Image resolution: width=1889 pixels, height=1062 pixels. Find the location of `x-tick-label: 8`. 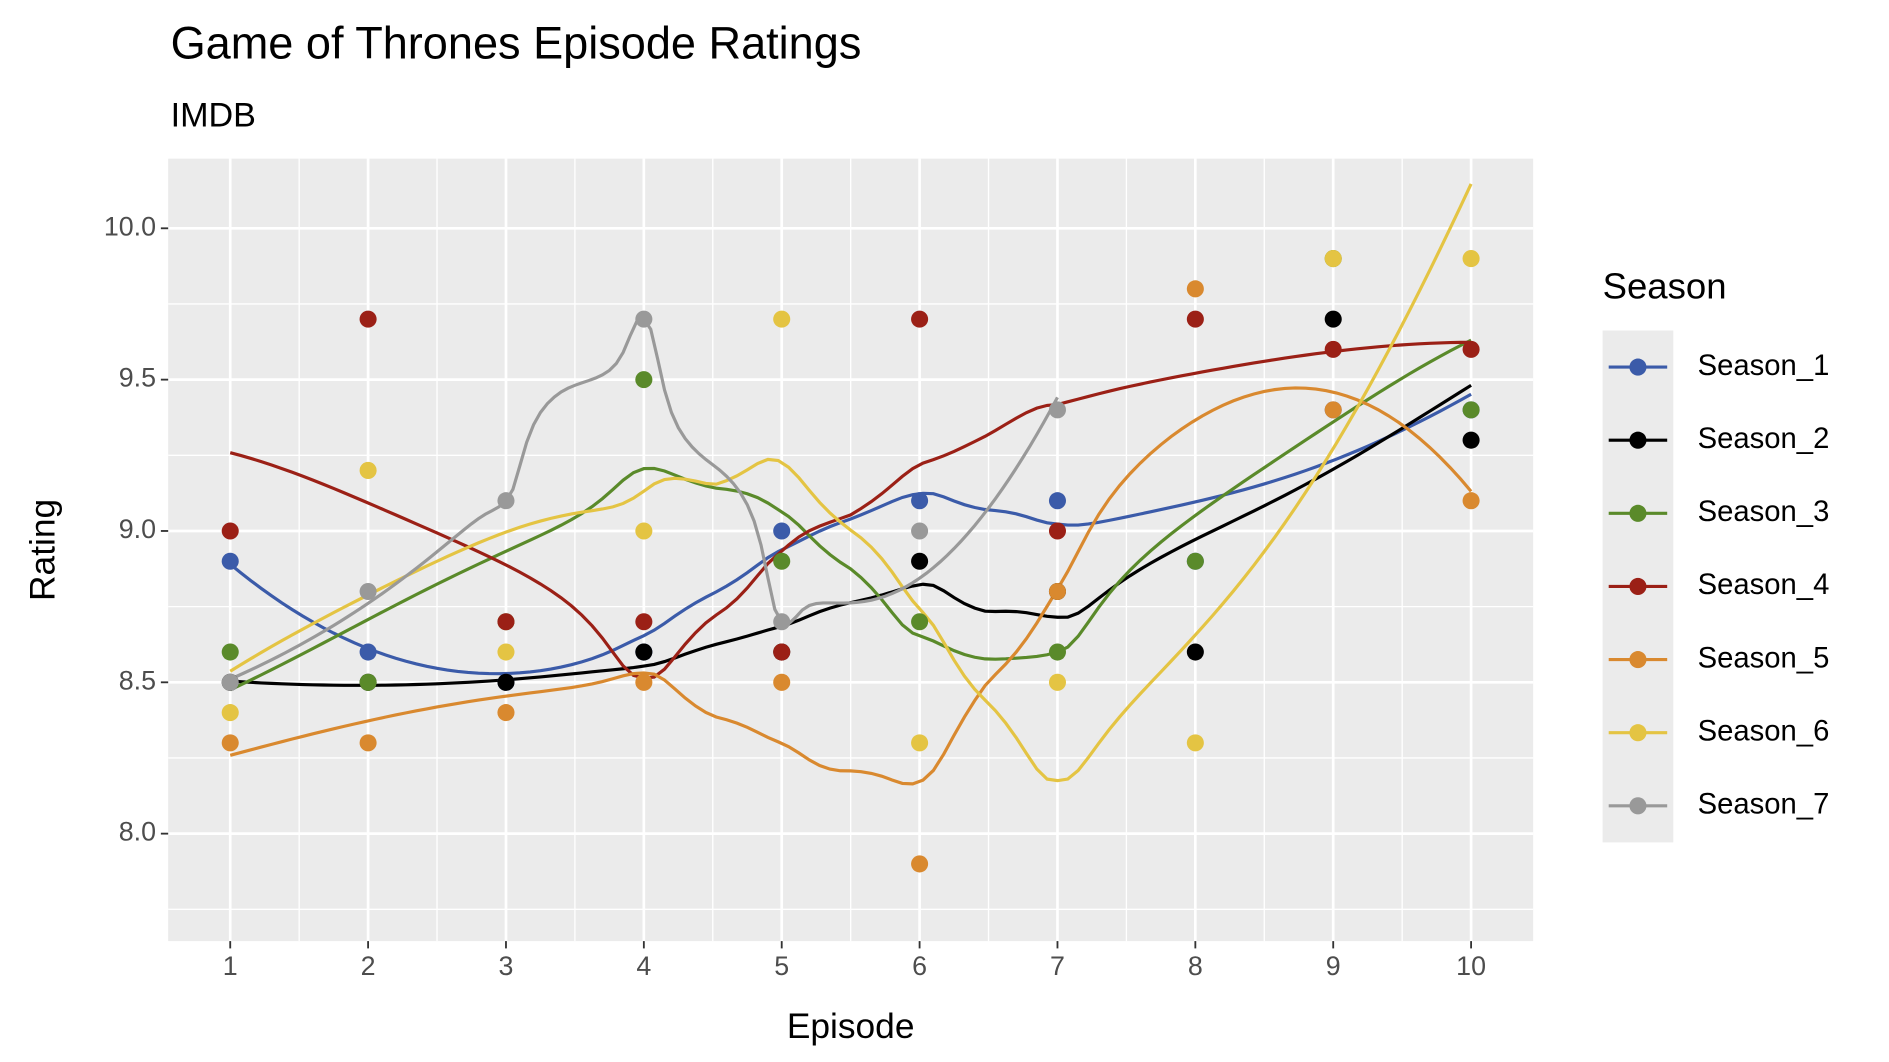

x-tick-label: 8 is located at coordinates (1195, 966).